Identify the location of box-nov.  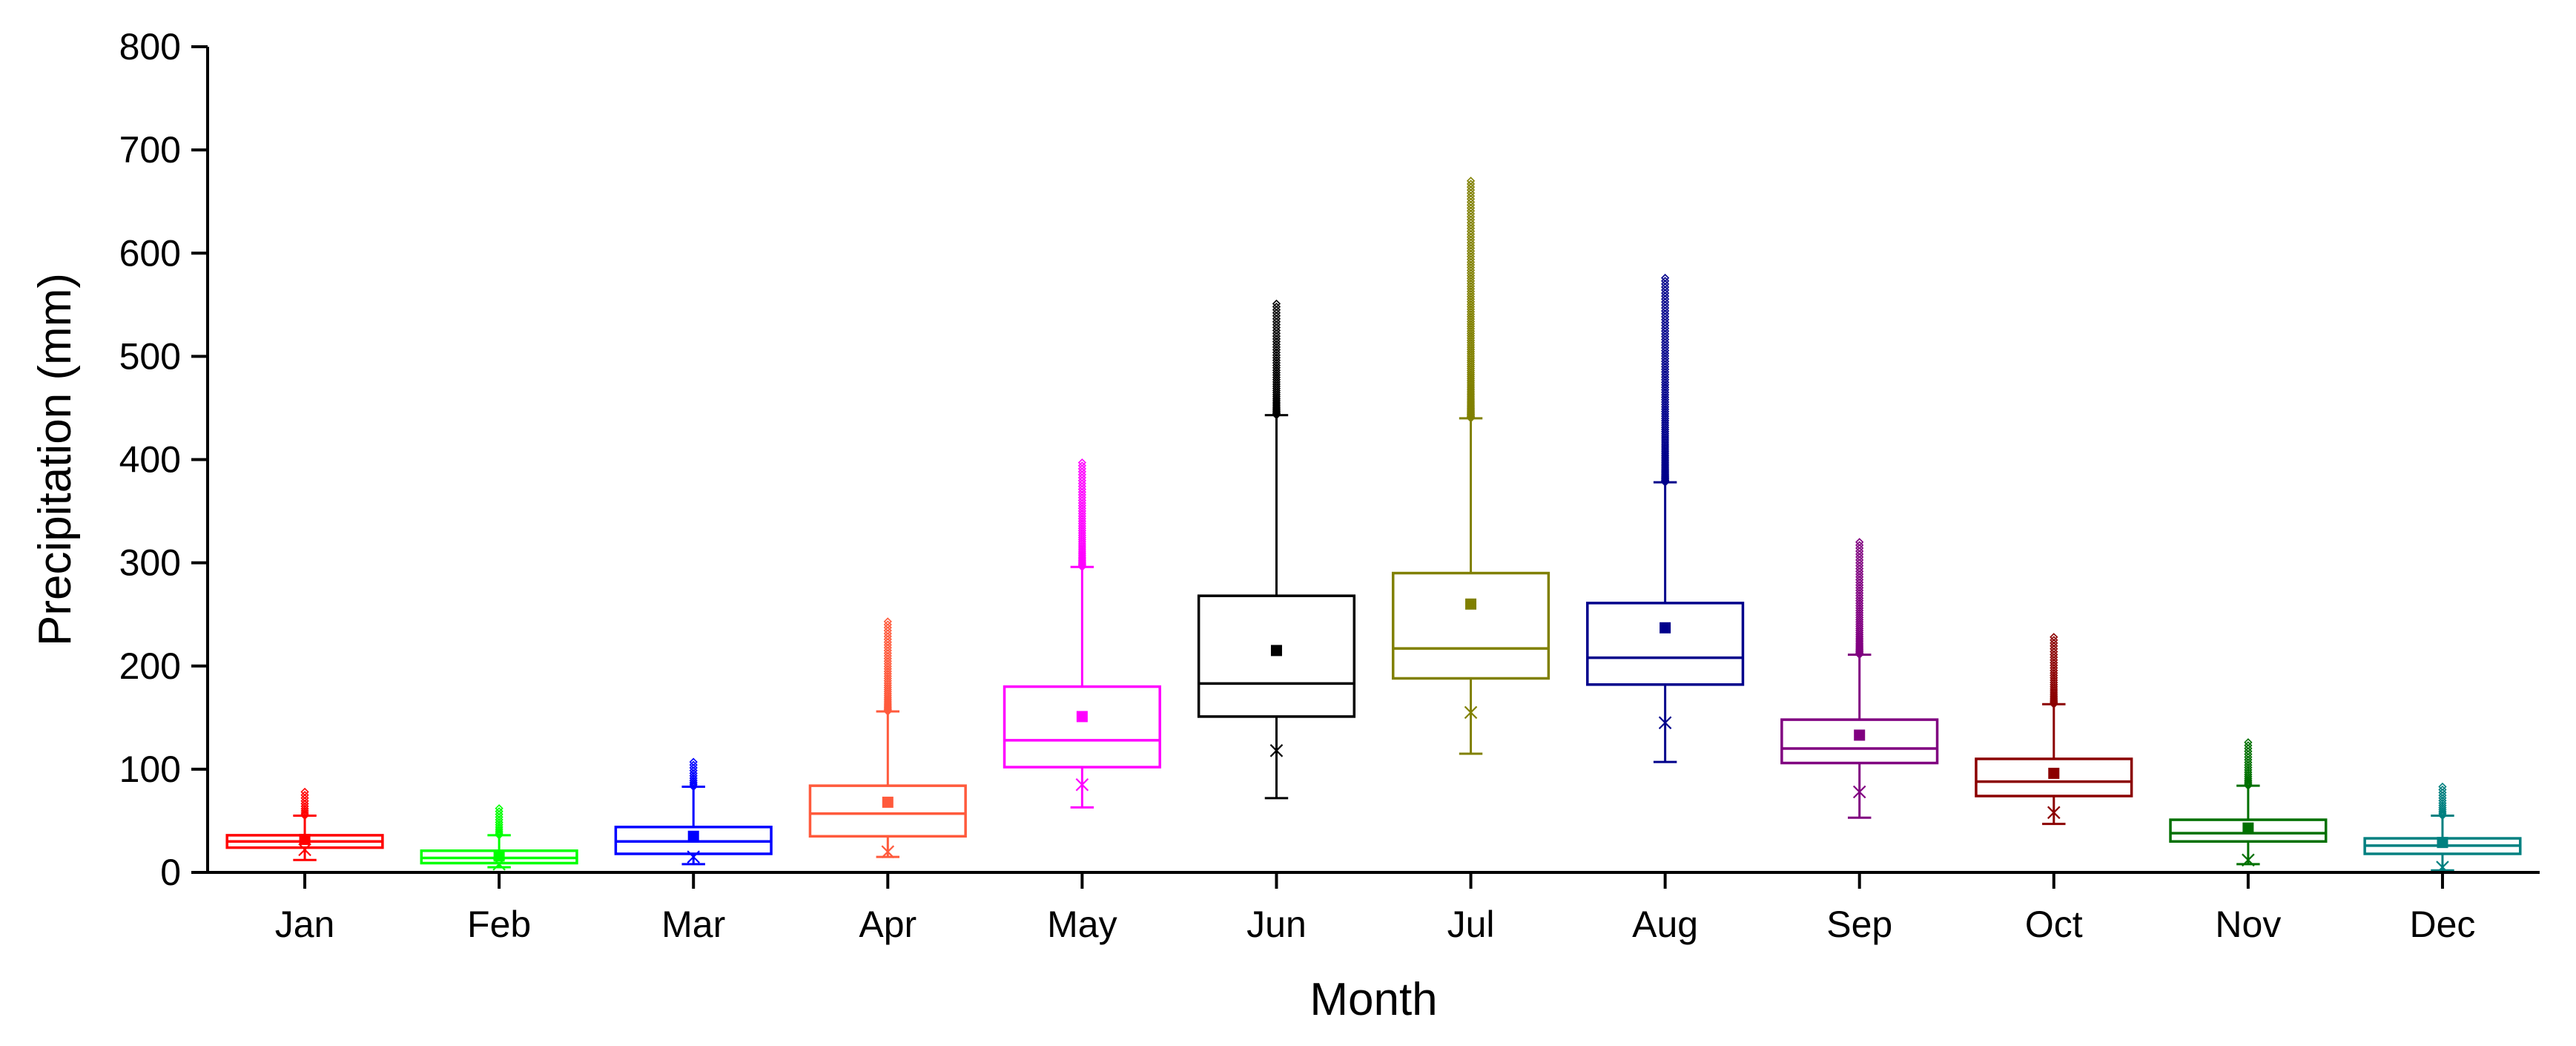
(2248, 802).